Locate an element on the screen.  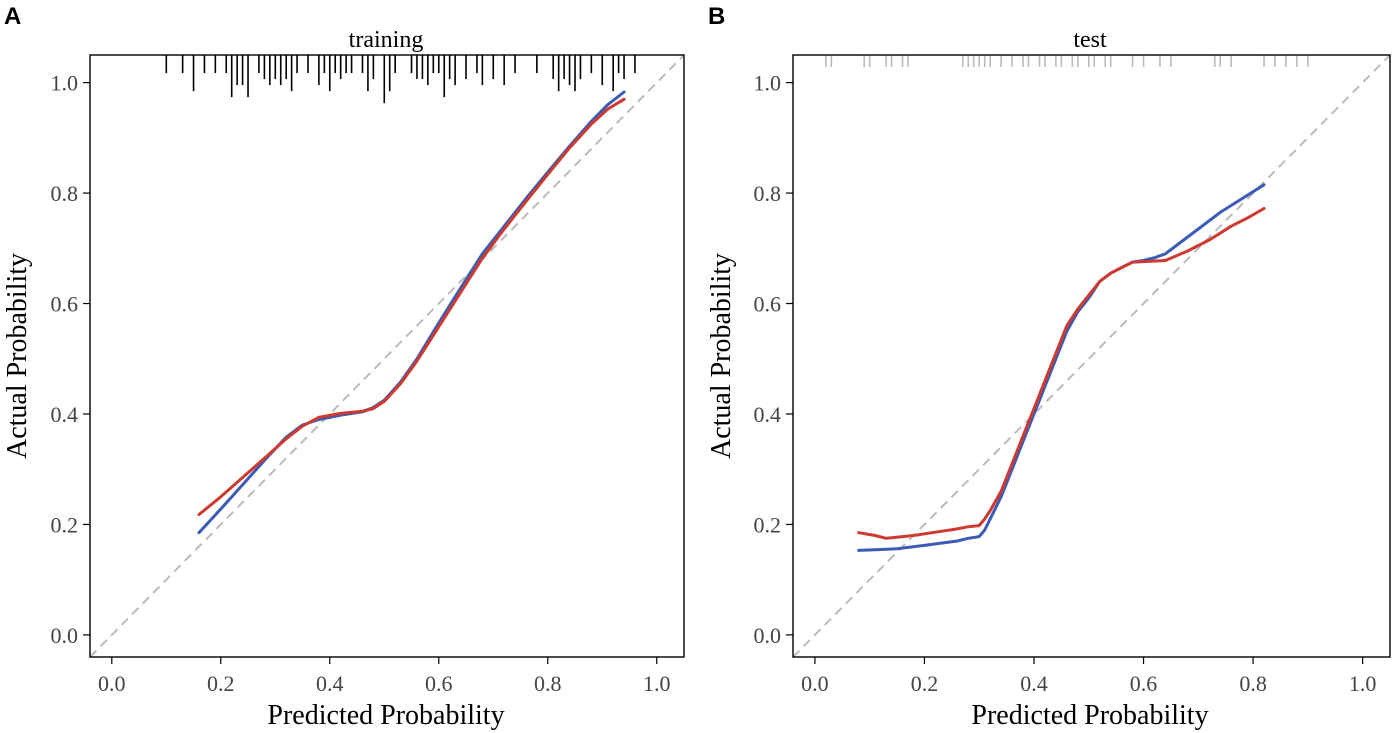
x-axis-label-a: Predicted Probability is located at coordinates (385, 715).